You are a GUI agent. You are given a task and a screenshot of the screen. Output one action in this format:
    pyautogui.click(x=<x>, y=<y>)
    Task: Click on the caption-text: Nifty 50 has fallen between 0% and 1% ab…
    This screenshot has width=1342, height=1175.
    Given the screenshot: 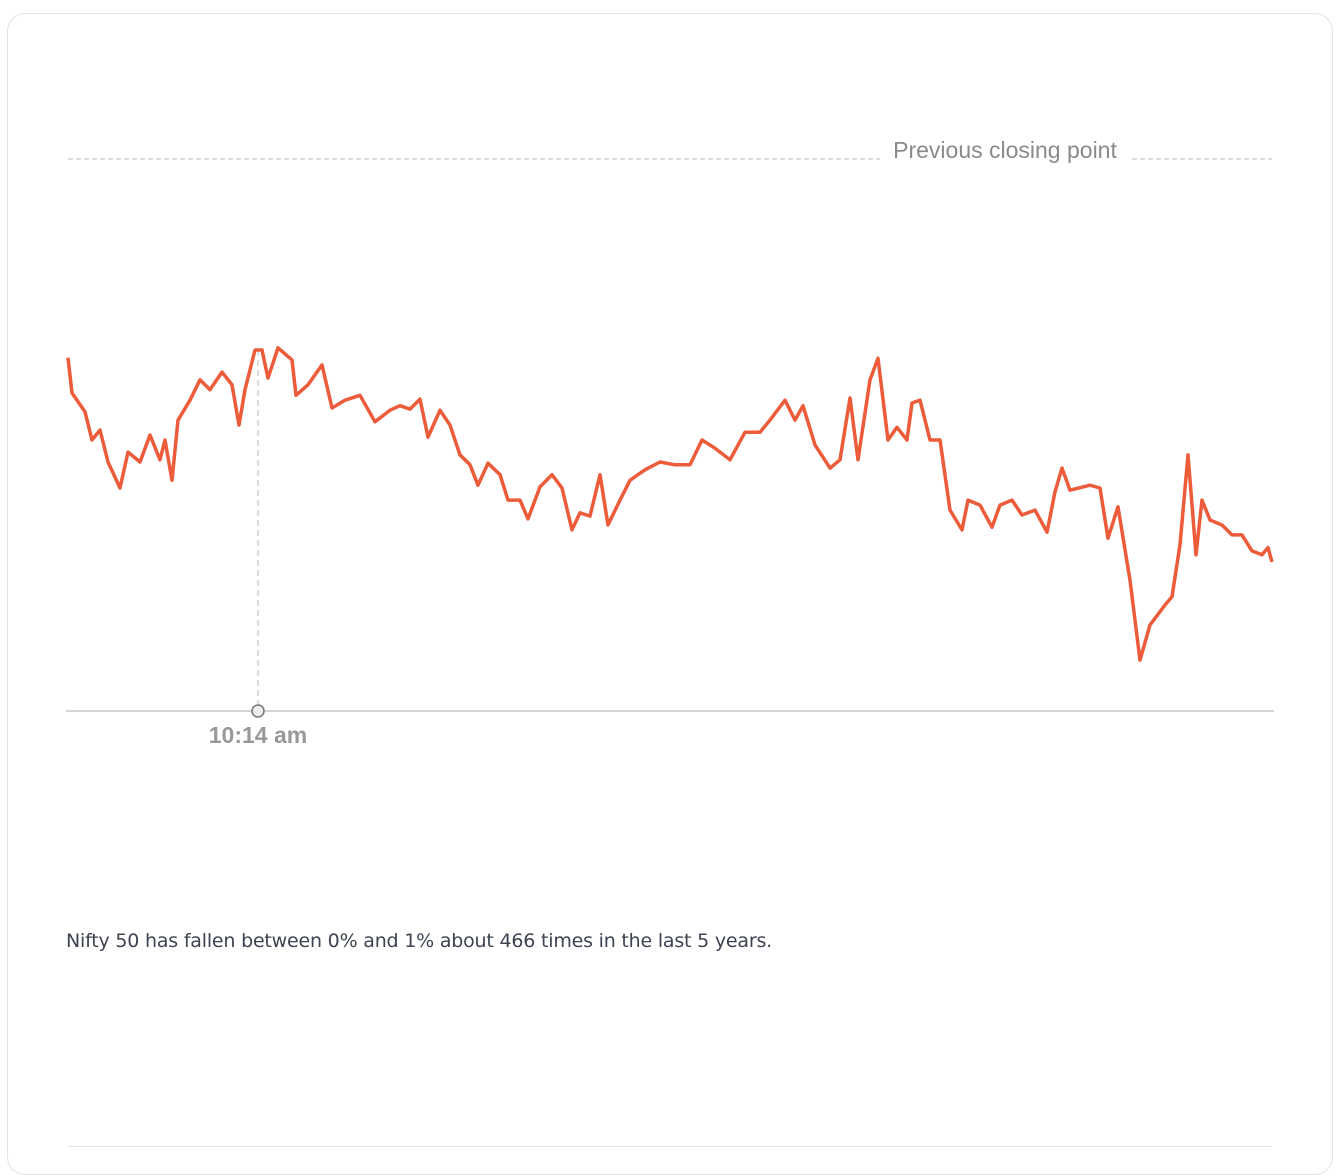 What is the action you would take?
    pyautogui.click(x=419, y=941)
    